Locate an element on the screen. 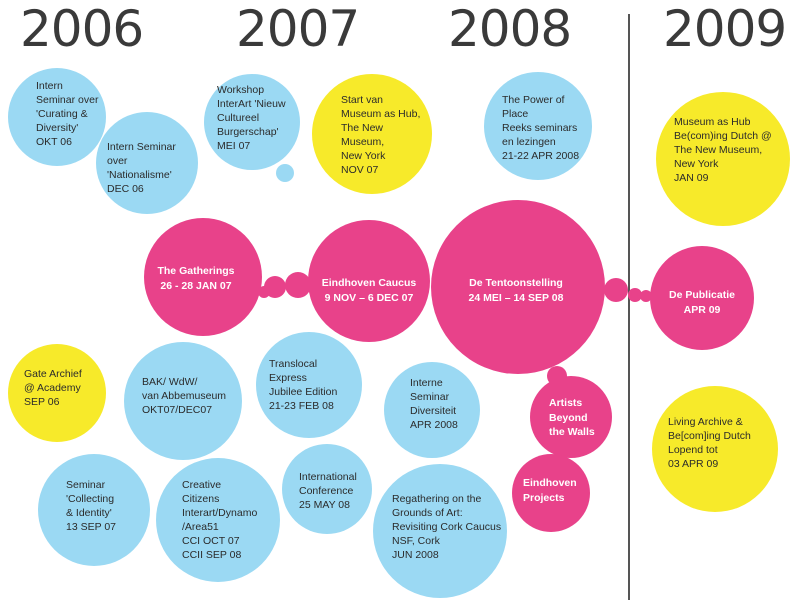 The height and width of the screenshot is (600, 800). text-de-publicatie: De Publicatie APR 09 is located at coordinates (702, 302).